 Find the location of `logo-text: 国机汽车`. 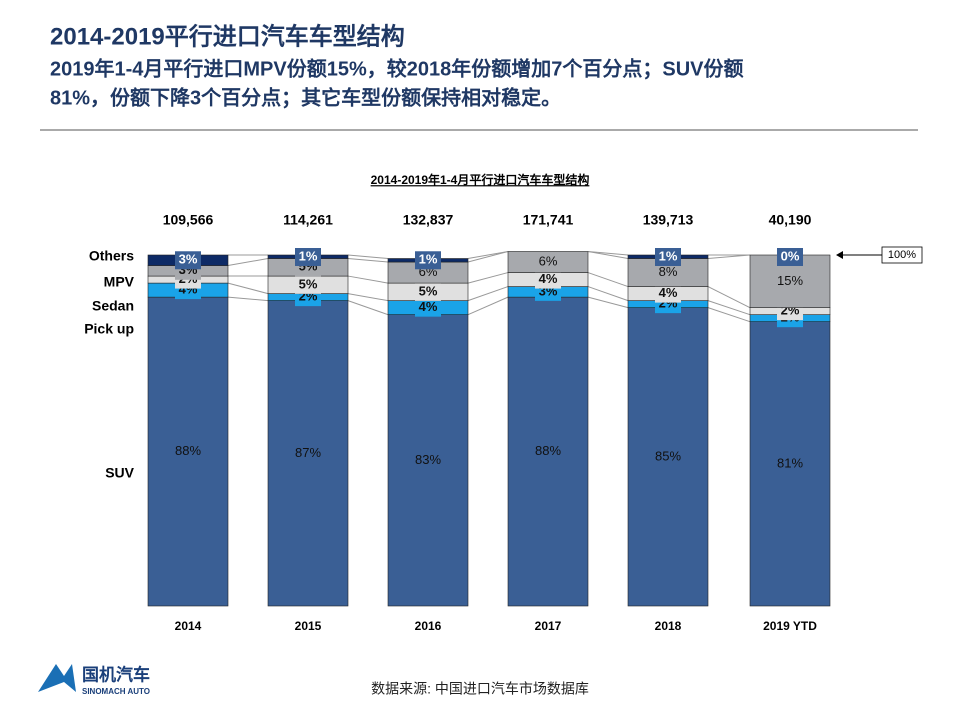

logo-text: 国机汽车 is located at coordinates (116, 674).